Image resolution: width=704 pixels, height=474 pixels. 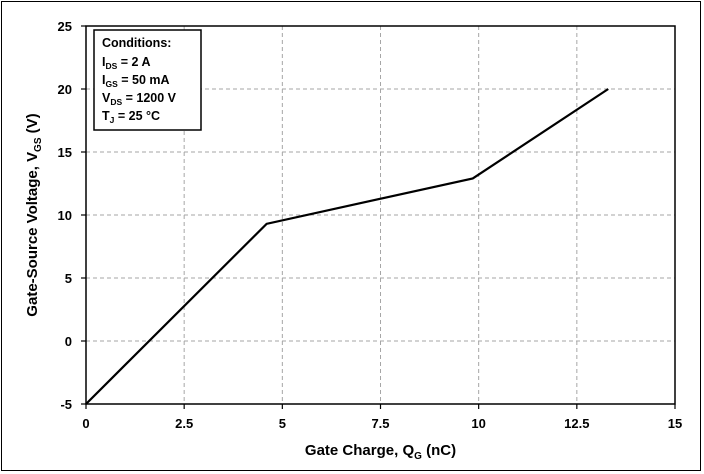 I want to click on condition-tj-subscript: J, so click(x=112, y=120).